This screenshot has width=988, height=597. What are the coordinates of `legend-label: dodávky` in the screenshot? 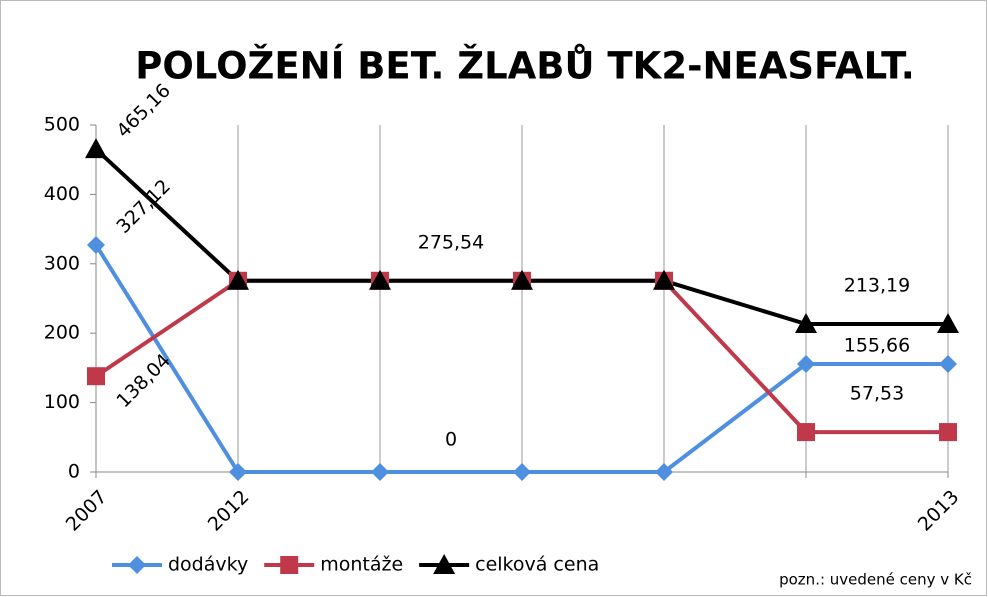 It's located at (208, 565).